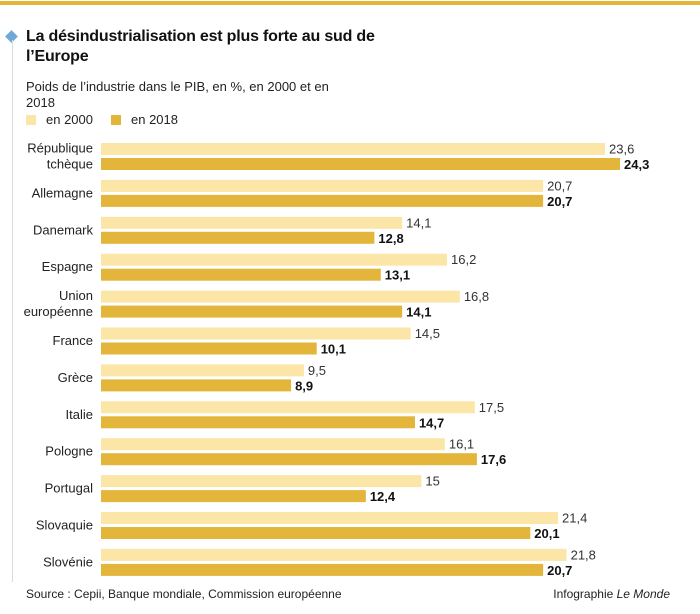  Describe the element at coordinates (333, 349) in the screenshot. I see `data-label-2018: 10,1` at that location.